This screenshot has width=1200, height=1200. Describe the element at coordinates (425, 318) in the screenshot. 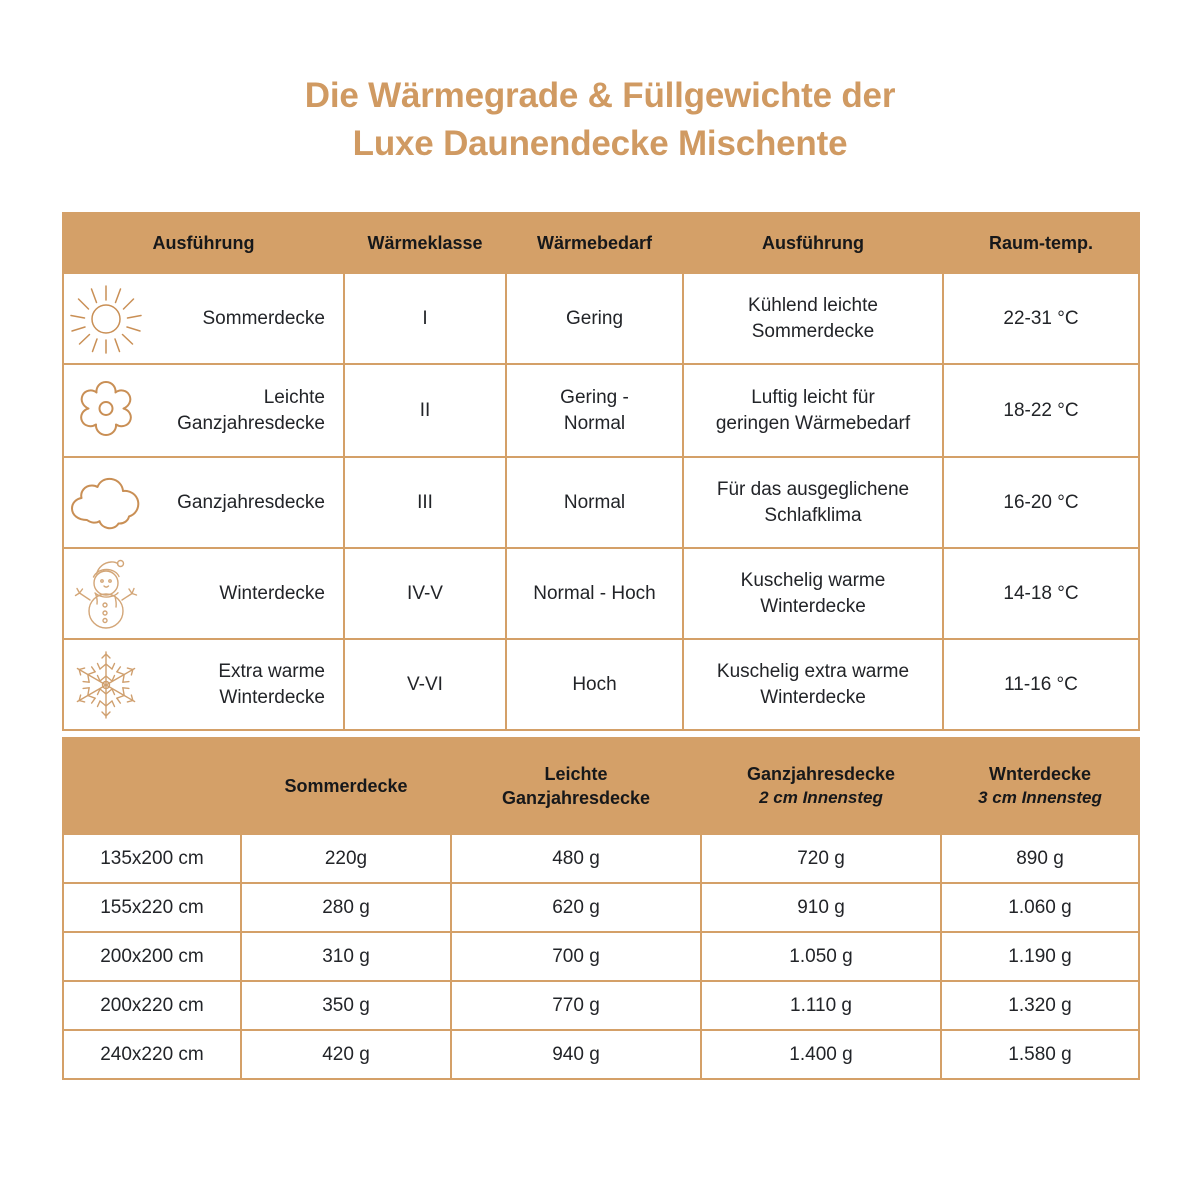

I see `warmth-row-1-waermeklasse: I` at that location.